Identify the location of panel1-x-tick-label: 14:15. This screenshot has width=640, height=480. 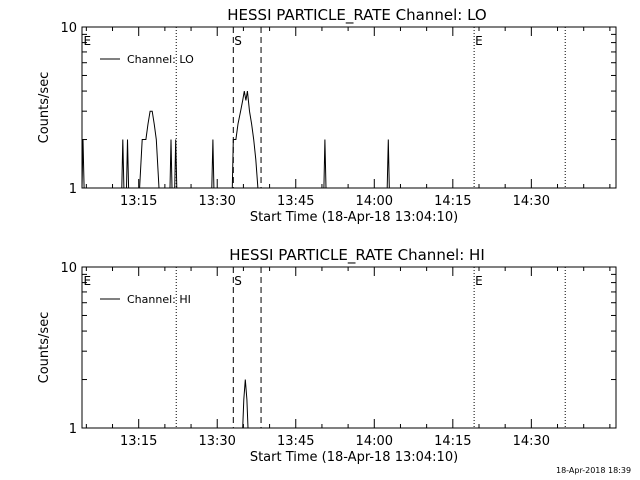
(452, 201).